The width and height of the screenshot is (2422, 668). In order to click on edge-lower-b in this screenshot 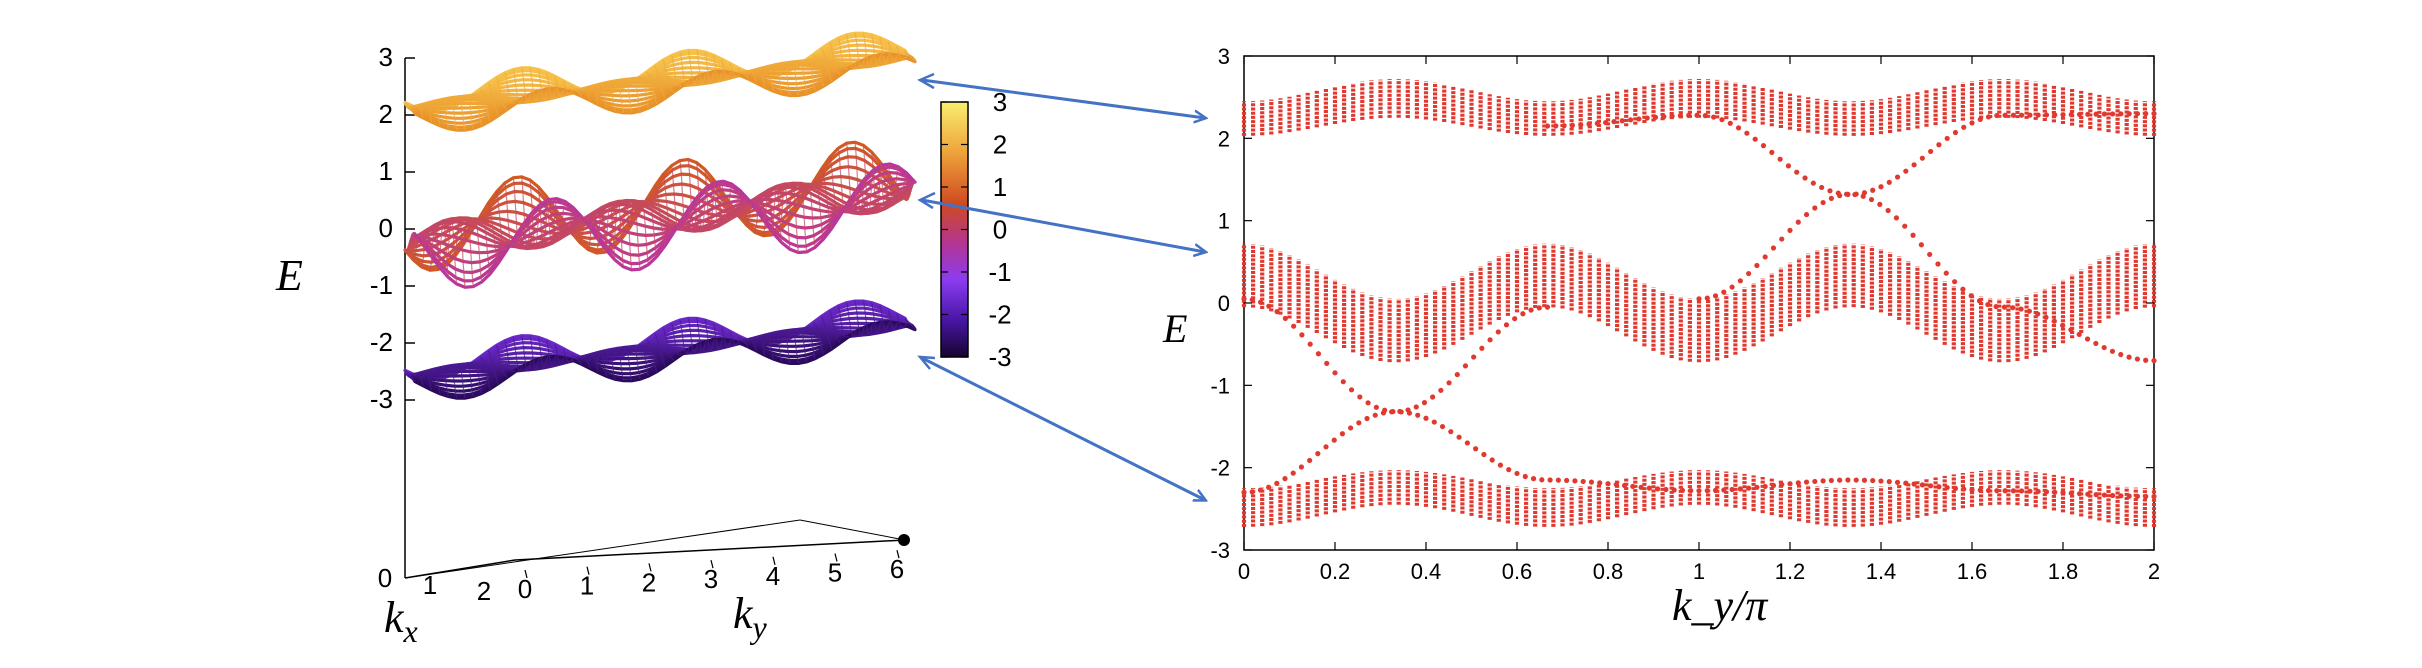, I will do `click(1926, 206)`.